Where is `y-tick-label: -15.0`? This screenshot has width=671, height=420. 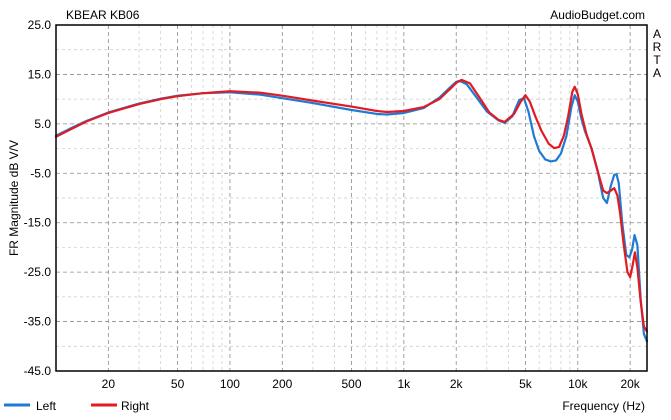 y-tick-label: -15.0 is located at coordinates (38, 223).